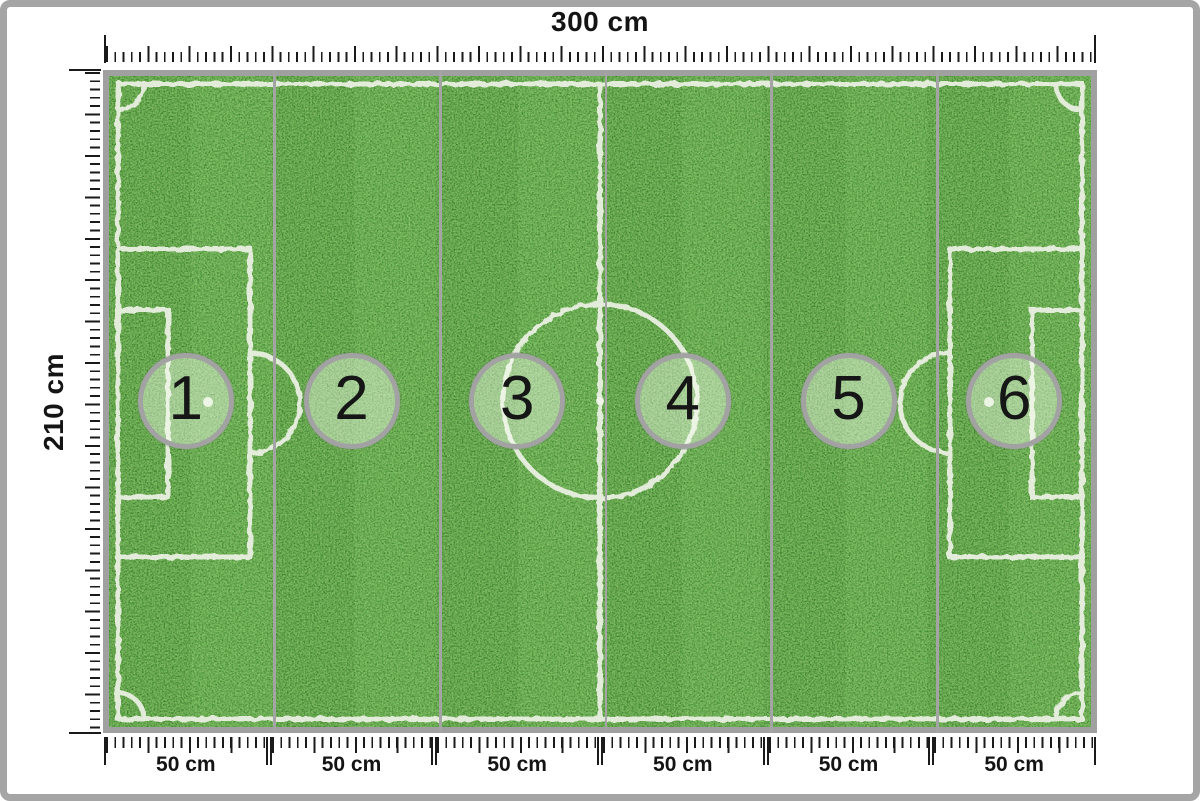  I want to click on panel-number: 6, so click(1014, 398).